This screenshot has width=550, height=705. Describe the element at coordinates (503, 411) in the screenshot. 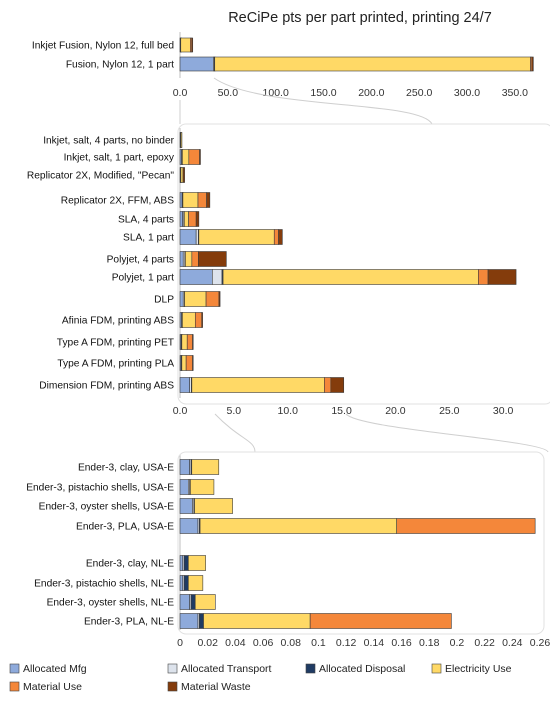

I see `x-tick-label: 30.0` at that location.